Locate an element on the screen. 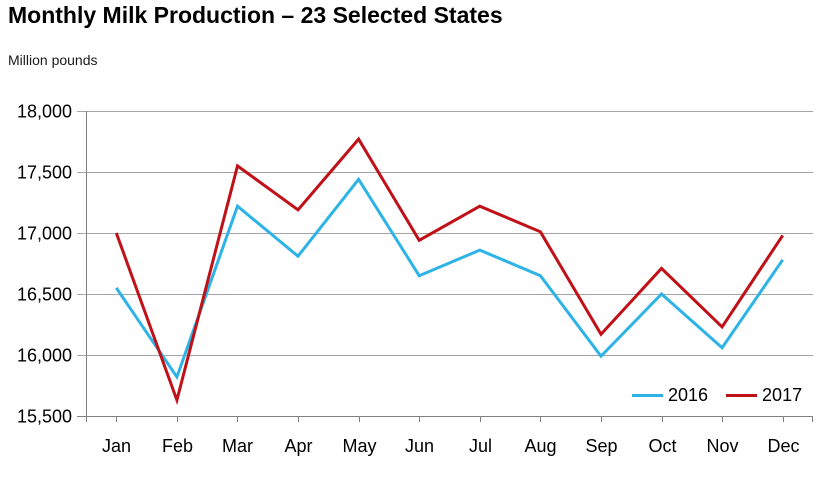 The width and height of the screenshot is (825, 478). legend-label-2017: 2017 is located at coordinates (782, 395).